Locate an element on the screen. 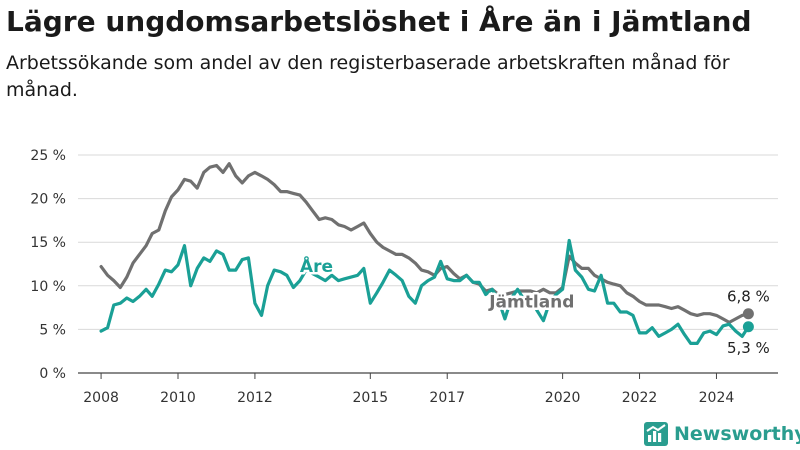  x-tick-label: 2017 is located at coordinates (447, 398).